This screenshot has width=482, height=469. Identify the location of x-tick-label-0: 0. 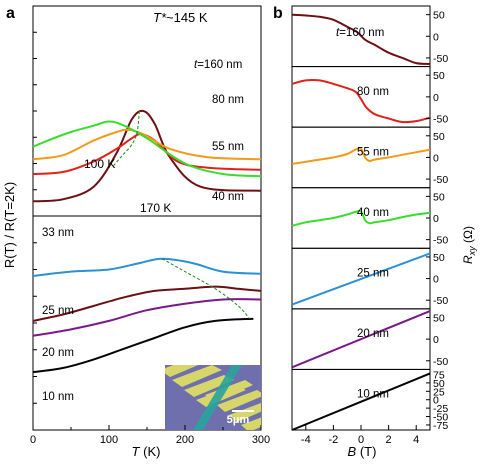
(33, 440).